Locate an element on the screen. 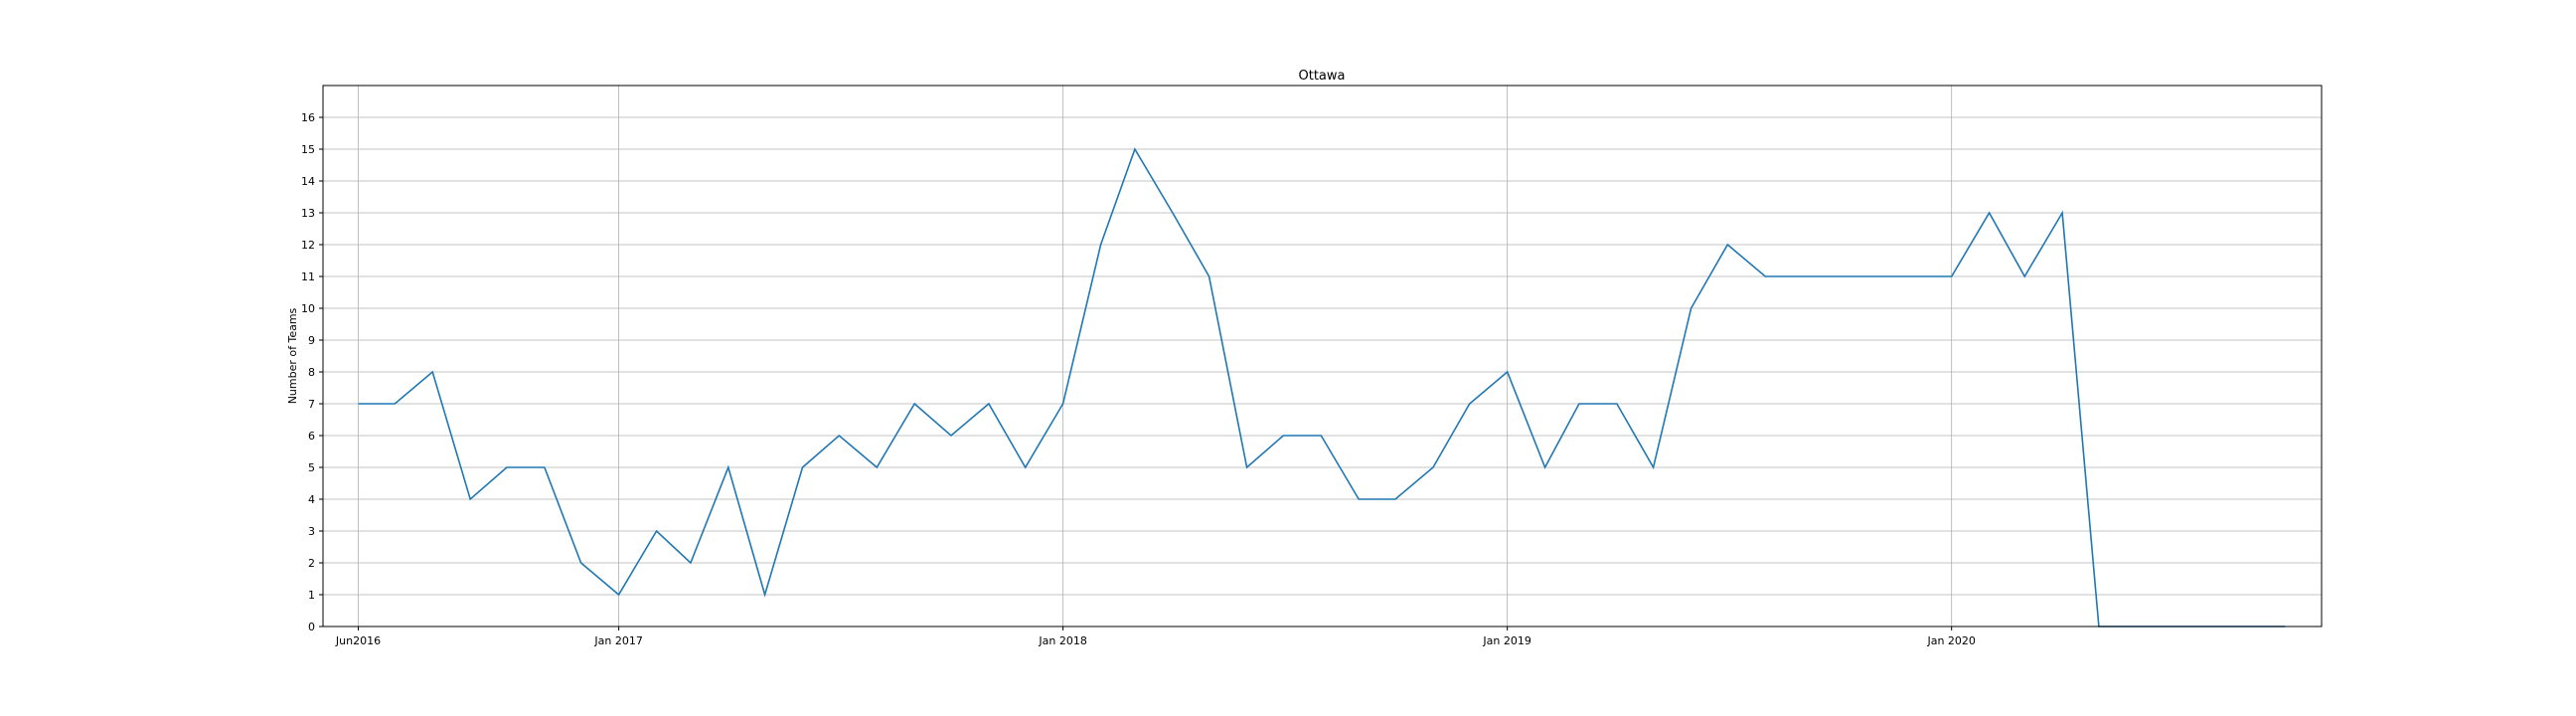 The height and width of the screenshot is (716, 2576). y-tick-label: 6 is located at coordinates (311, 437).